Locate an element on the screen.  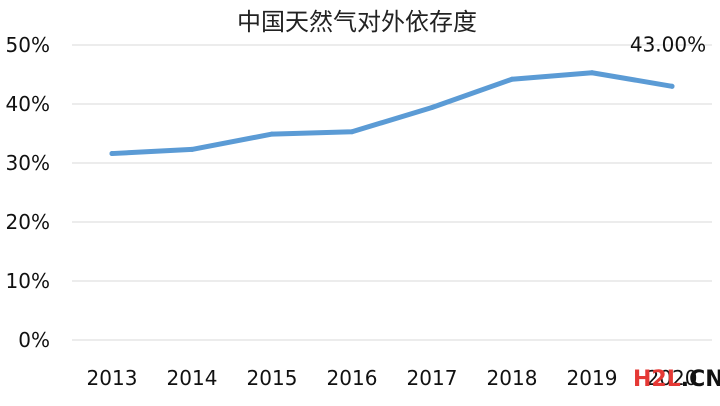
data-point-2015 is located at coordinates (272, 134).